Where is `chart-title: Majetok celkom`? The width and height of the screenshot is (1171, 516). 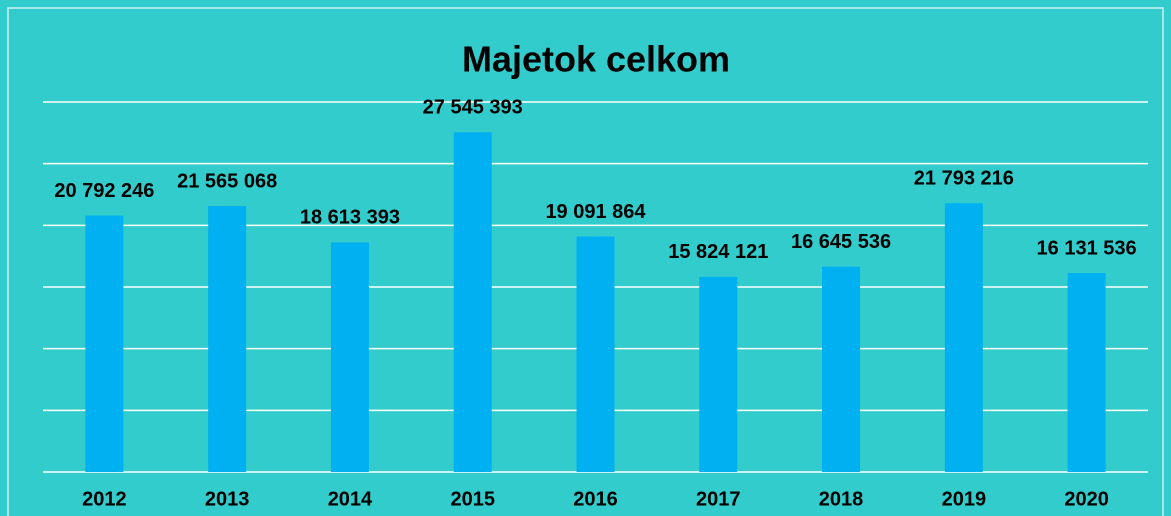
chart-title: Majetok celkom is located at coordinates (596, 59).